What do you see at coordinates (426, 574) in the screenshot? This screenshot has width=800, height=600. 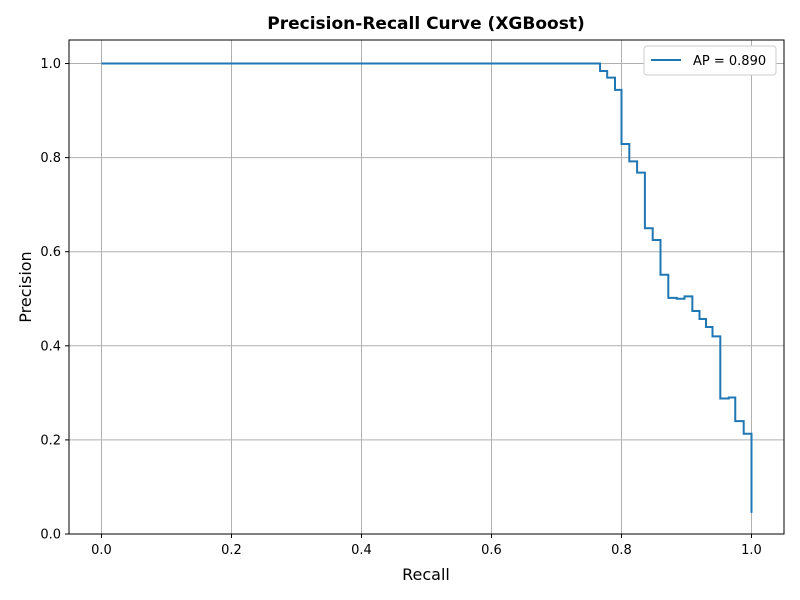 I see `x-axis-label: Recall` at bounding box center [426, 574].